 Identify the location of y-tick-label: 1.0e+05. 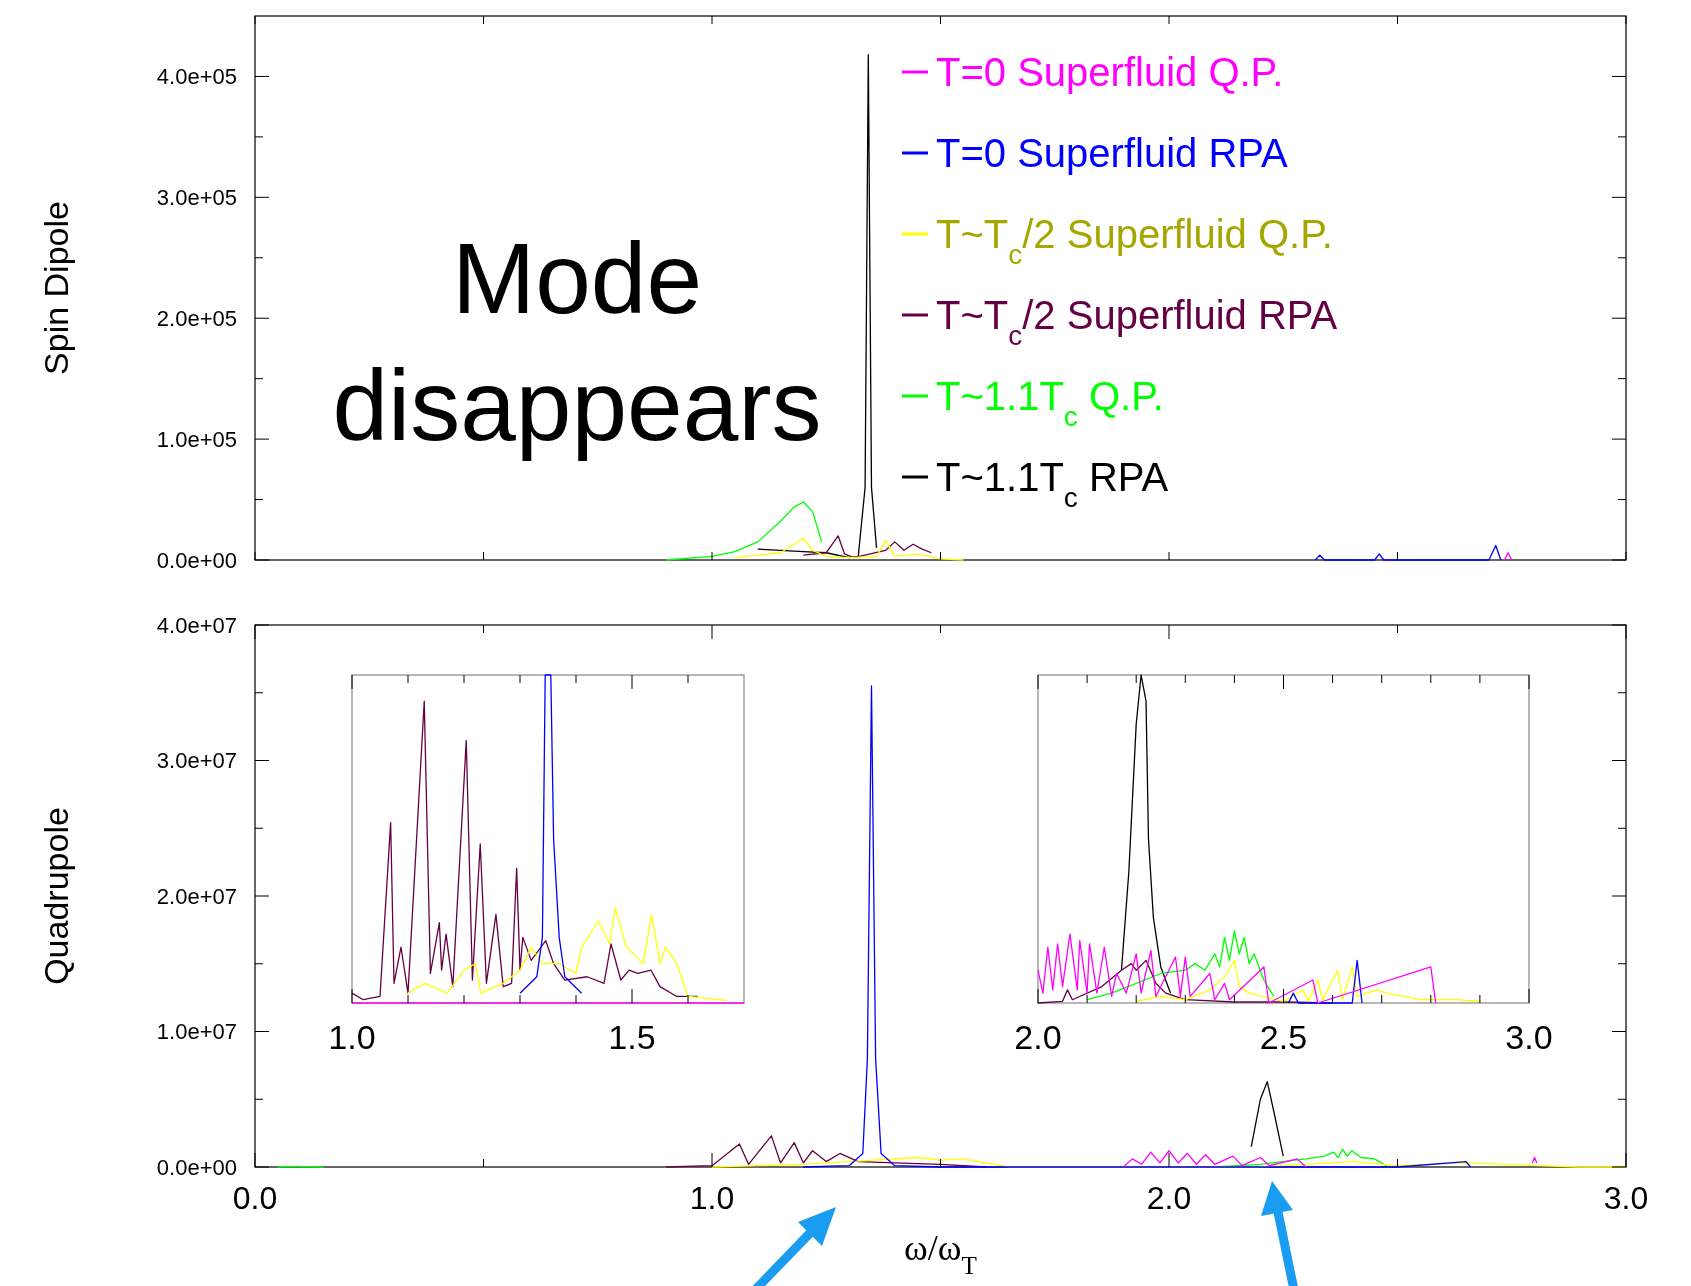
(196, 439).